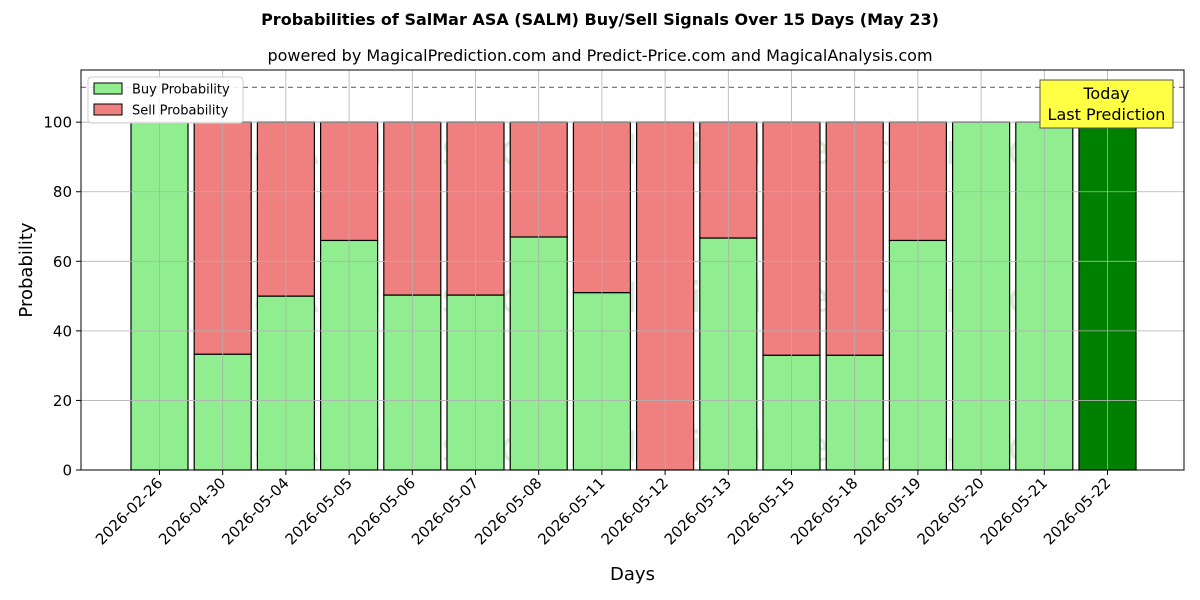 This screenshot has width=1200, height=600. What do you see at coordinates (508, 511) in the screenshot?
I see `x-tick-label: 2026-05-08` at bounding box center [508, 511].